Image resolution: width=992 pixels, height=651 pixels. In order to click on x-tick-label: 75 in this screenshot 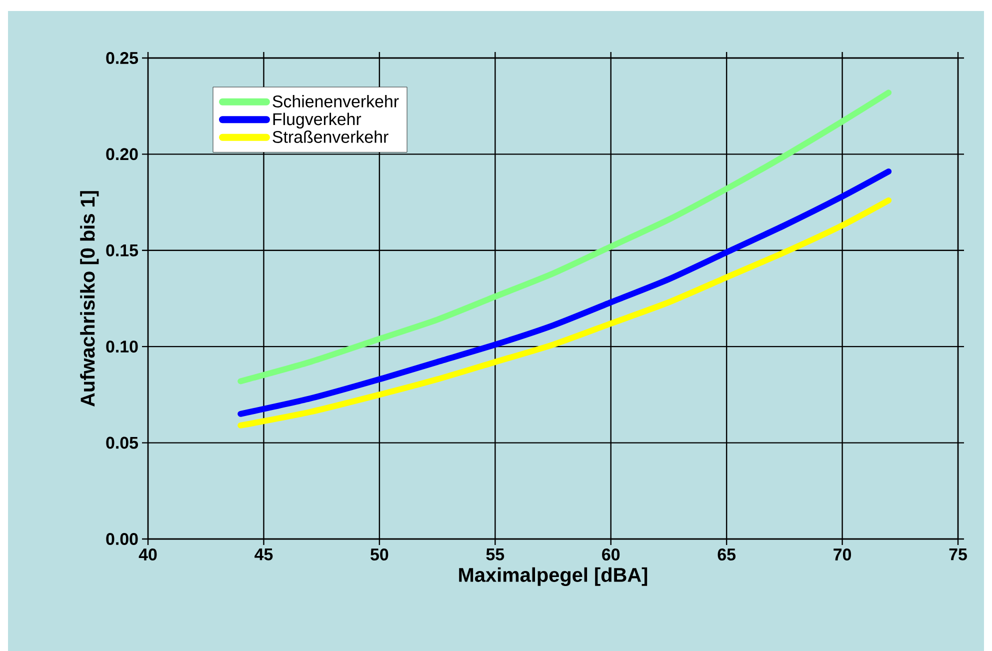, I will do `click(958, 554)`.